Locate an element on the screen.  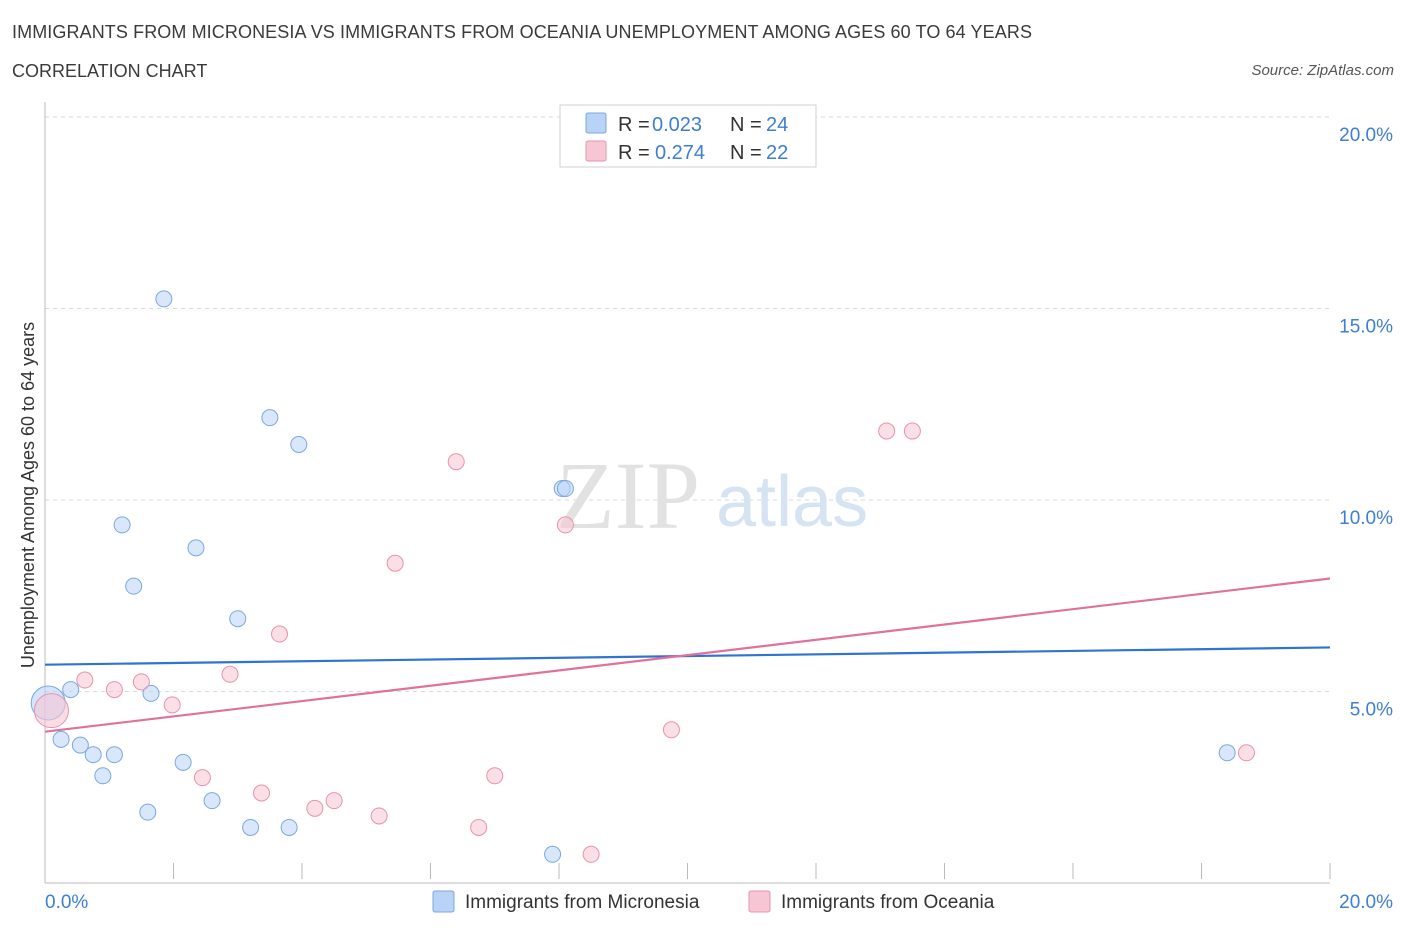
legend-bottom-swatch-micronesia is located at coordinates (443, 901).